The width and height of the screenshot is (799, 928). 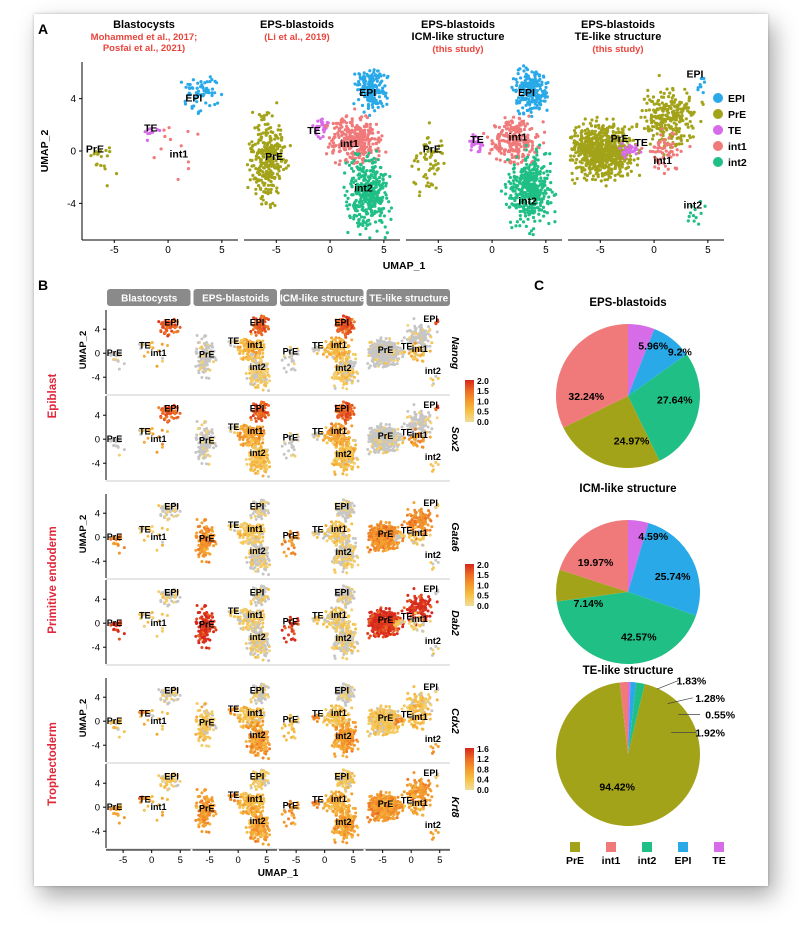 What do you see at coordinates (546, 250) in the screenshot?
I see `x-tick-label: 5` at bounding box center [546, 250].